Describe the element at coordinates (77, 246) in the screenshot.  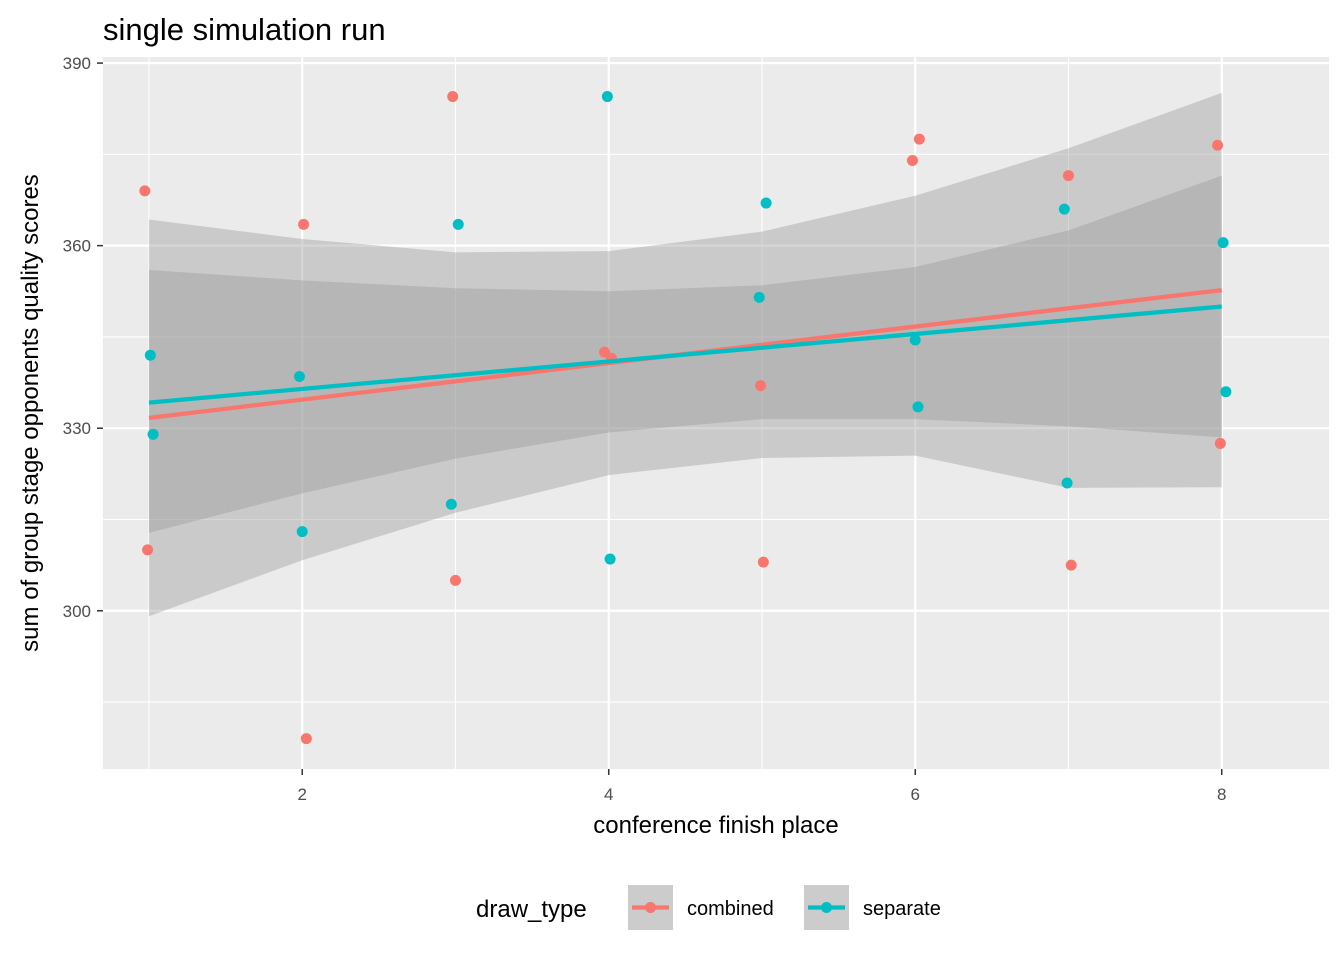
I see `y-tick-label: 360` at that location.